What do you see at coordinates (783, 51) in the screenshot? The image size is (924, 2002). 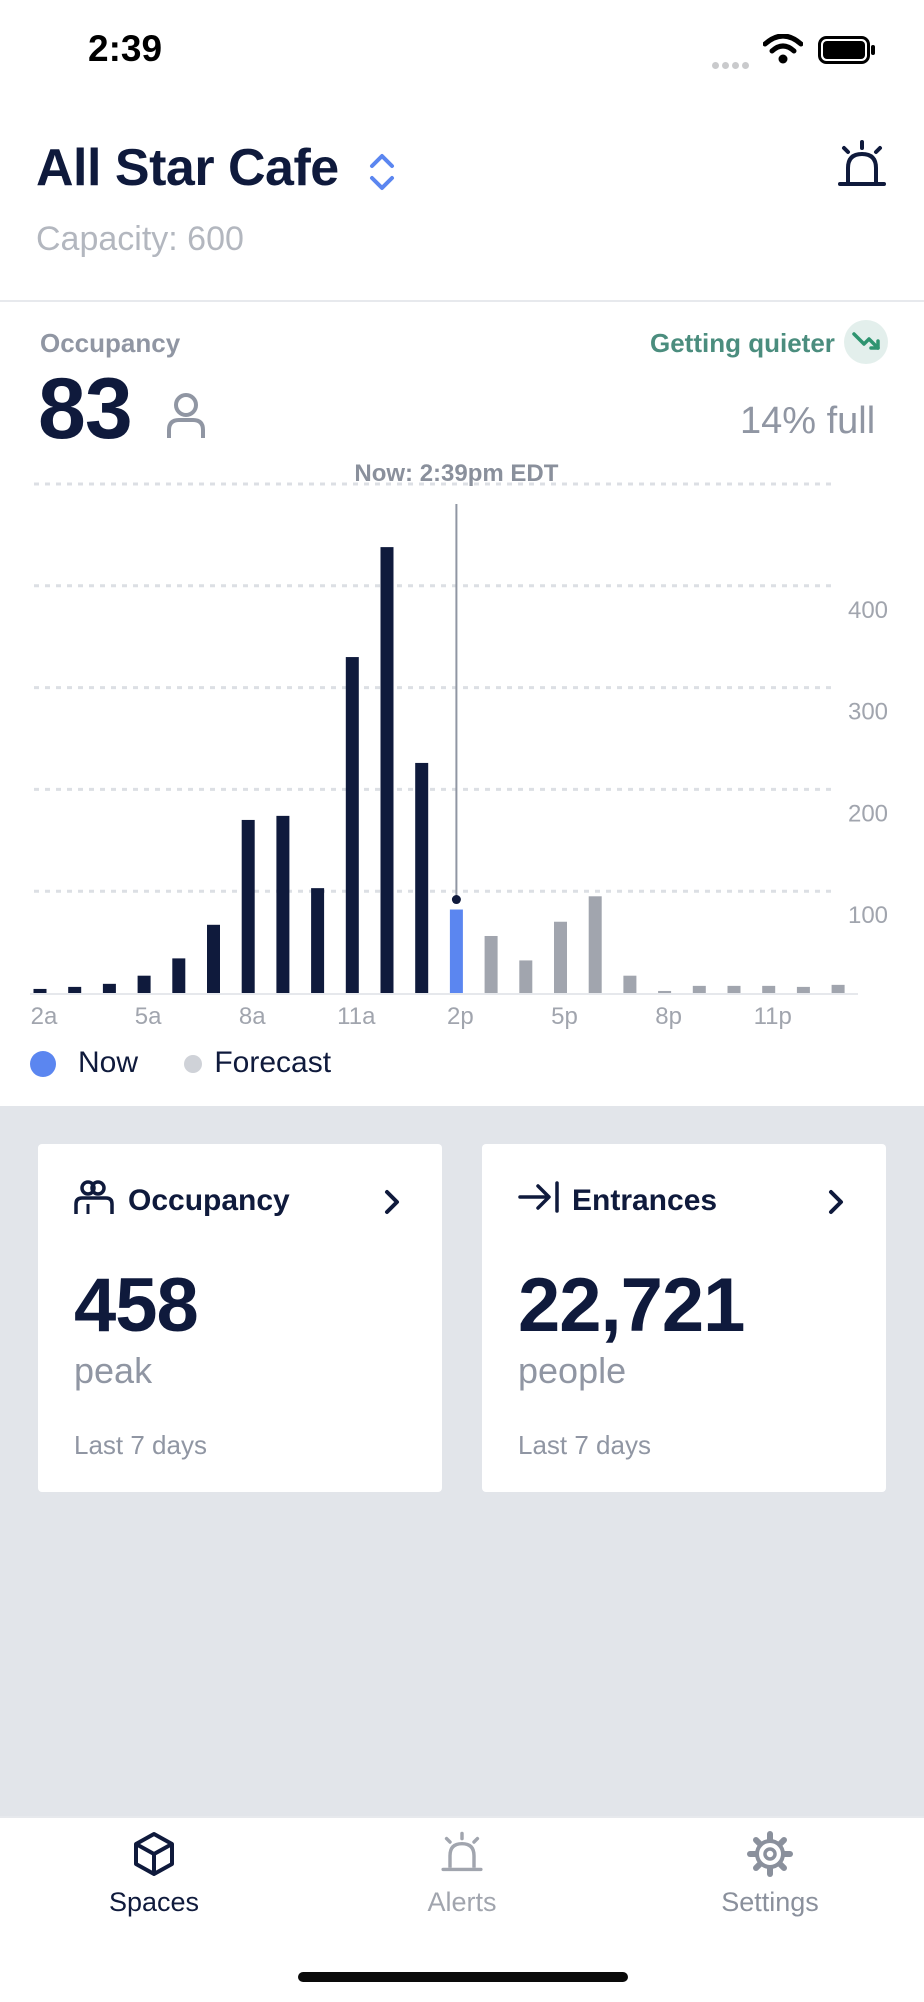 I see `wifi-icon` at bounding box center [783, 51].